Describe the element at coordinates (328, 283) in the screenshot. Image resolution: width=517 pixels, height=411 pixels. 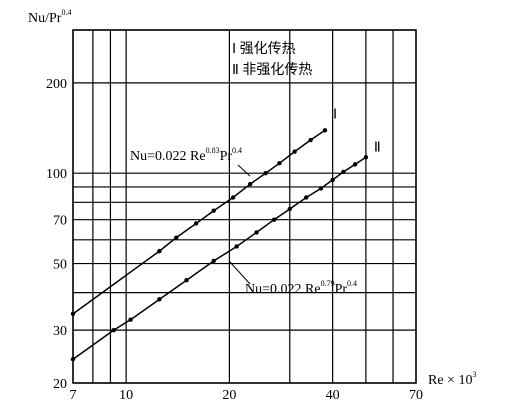
I see `annotation-part: 0.79` at that location.